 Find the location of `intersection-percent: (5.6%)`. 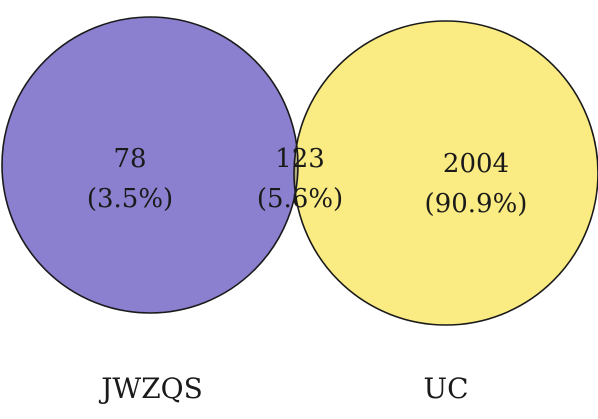

intersection-percent: (5.6%) is located at coordinates (300, 199).